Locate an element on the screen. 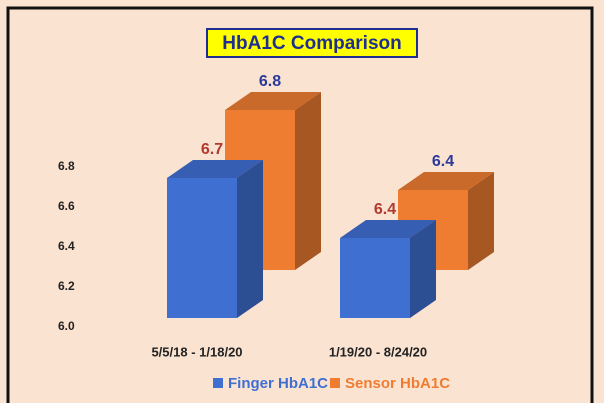  y-tick-label: 6.0 is located at coordinates (66, 326).